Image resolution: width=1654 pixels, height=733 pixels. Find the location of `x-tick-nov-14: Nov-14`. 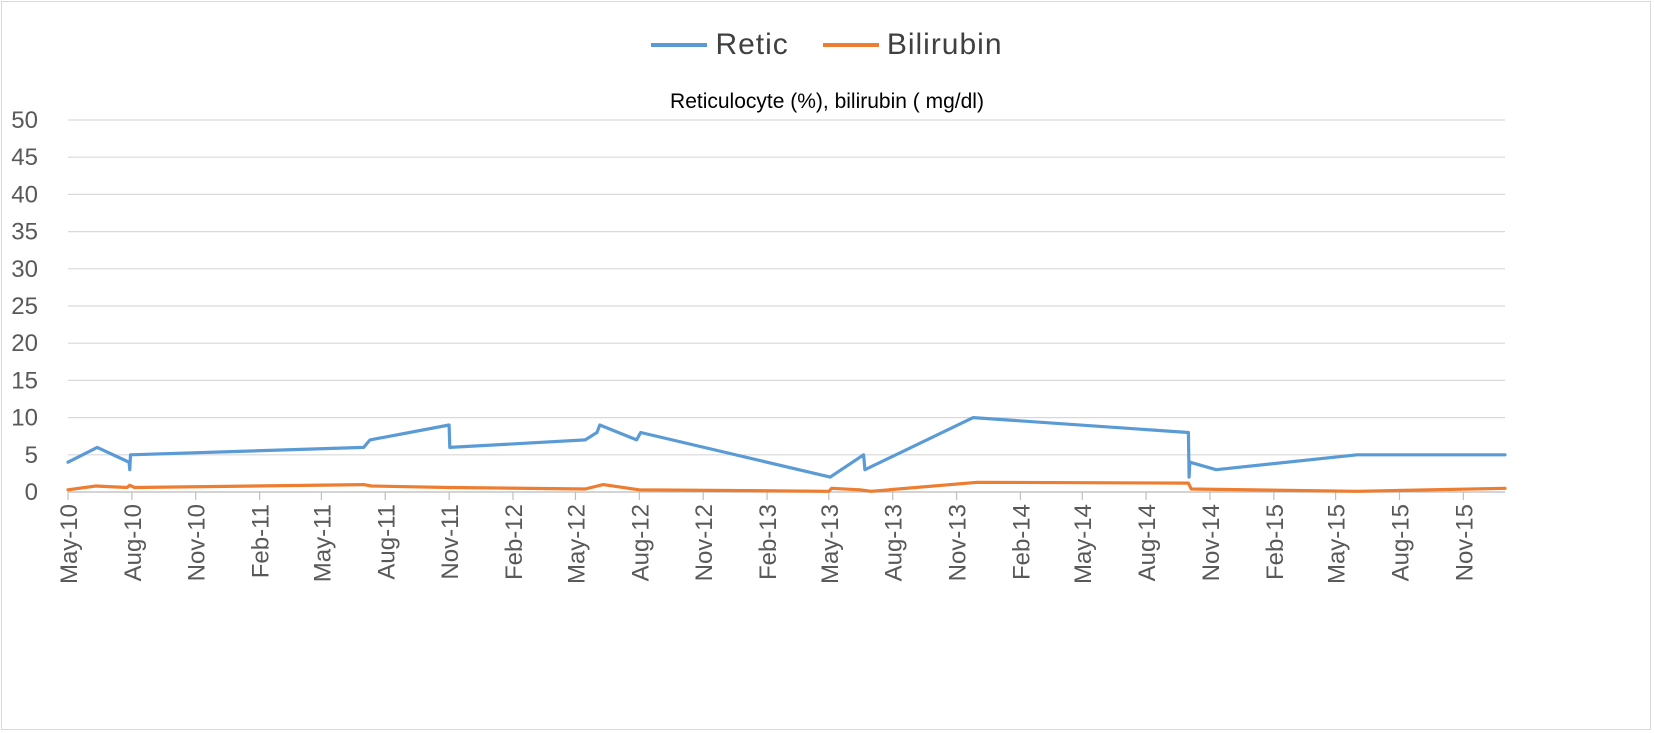

x-tick-nov-14: Nov-14 is located at coordinates (1211, 536).